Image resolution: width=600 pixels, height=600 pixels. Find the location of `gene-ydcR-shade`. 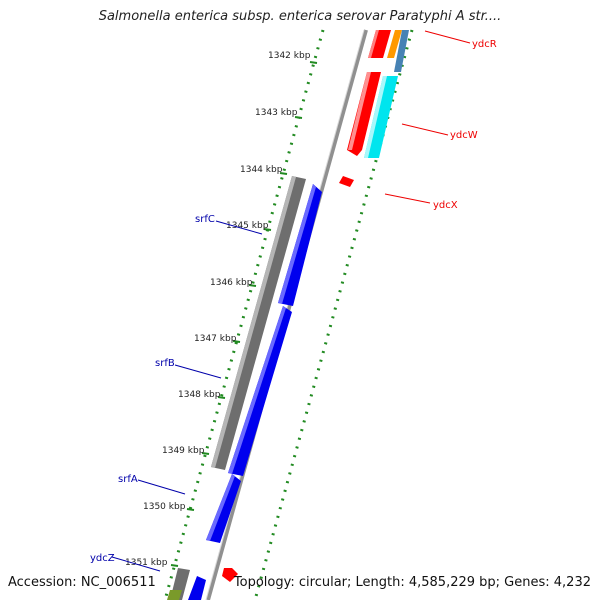

gene-ydcR-shade is located at coordinates (373, 44).